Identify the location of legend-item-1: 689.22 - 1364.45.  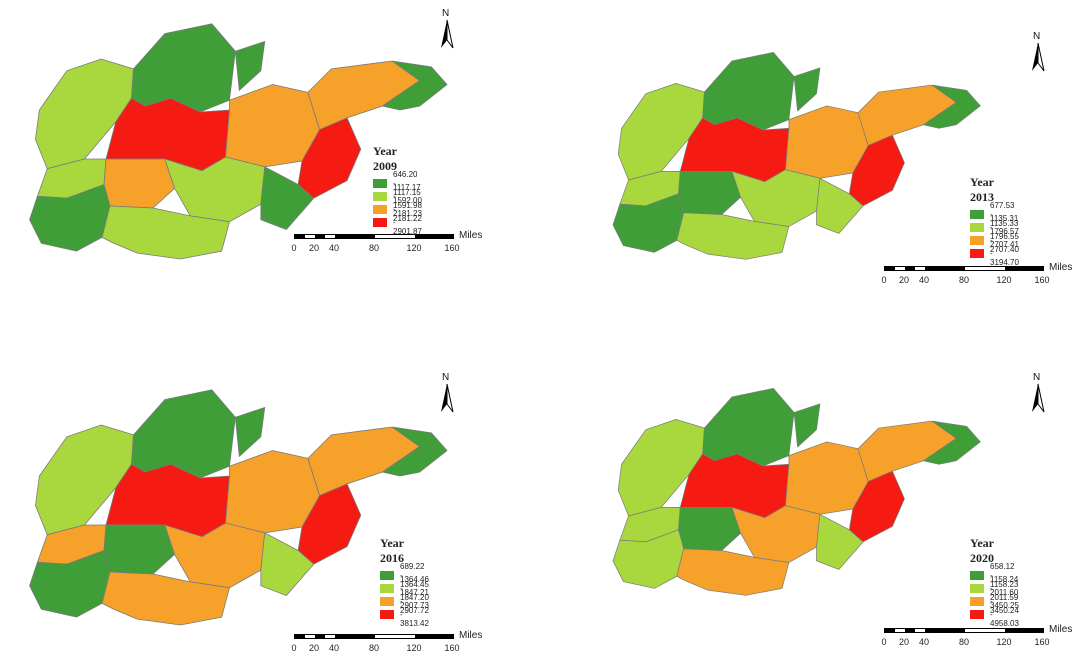
(404, 575).